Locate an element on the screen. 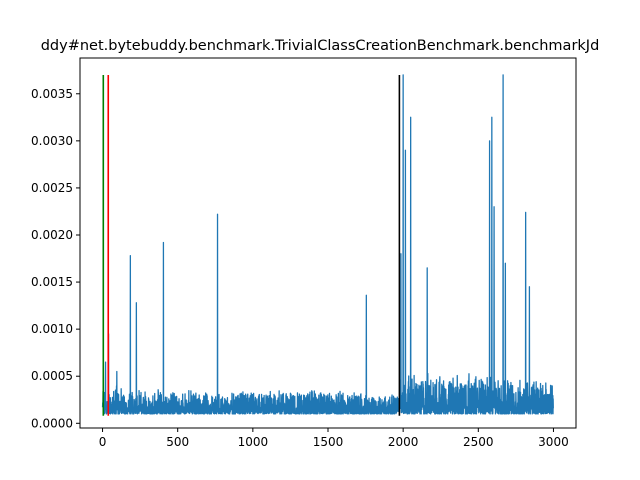  y-tick-label: 0.0015 is located at coordinates (52, 282).